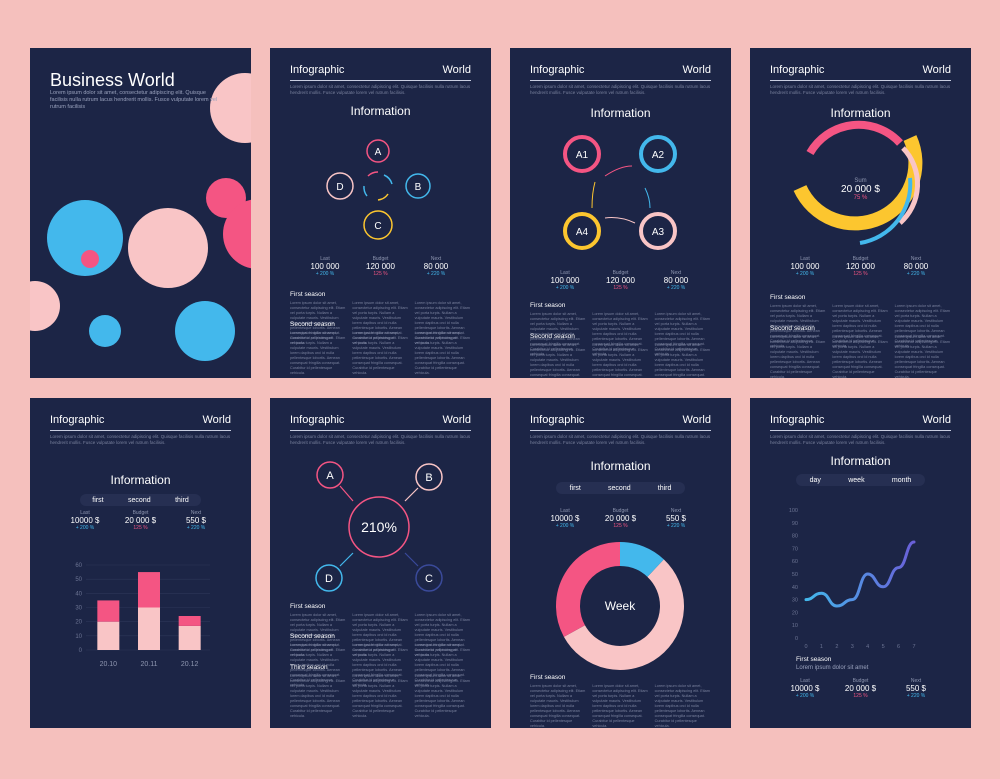 The height and width of the screenshot is (779, 1000). What do you see at coordinates (149, 590) in the screenshot?
I see `bar` at bounding box center [149, 590].